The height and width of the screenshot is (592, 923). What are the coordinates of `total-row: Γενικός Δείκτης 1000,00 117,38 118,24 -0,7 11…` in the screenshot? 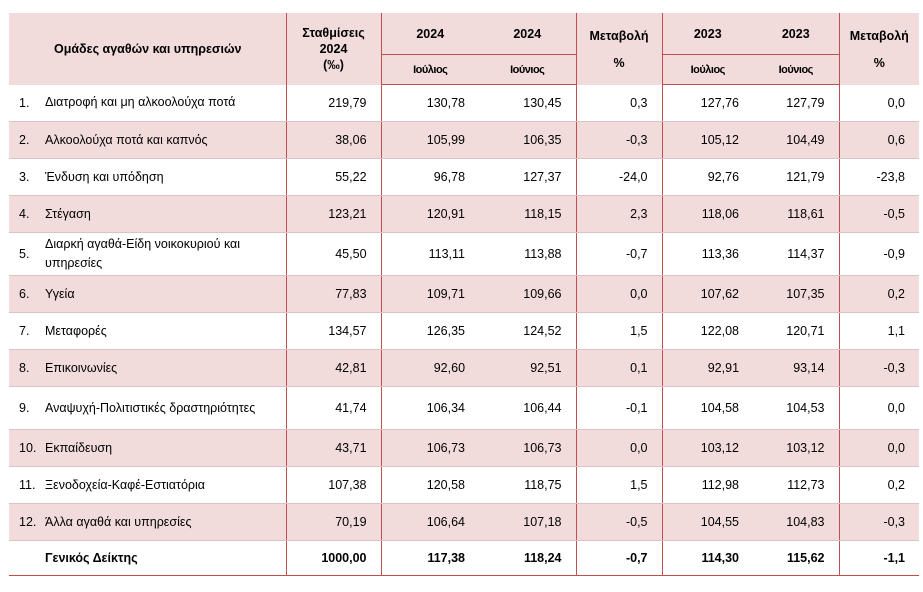 It's located at (464, 558).